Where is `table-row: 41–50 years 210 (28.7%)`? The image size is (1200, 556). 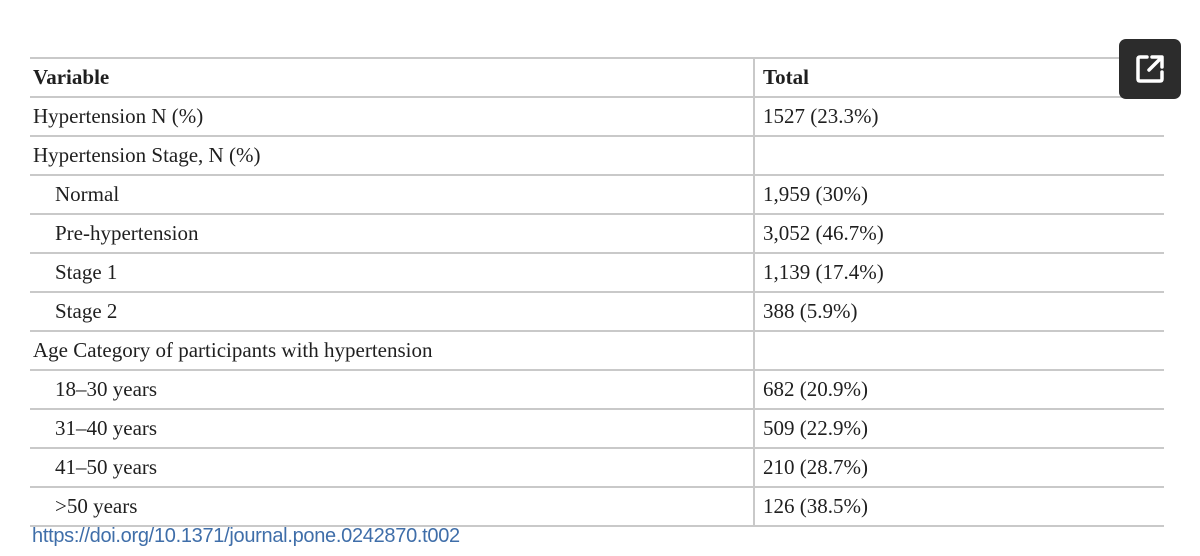 table-row: 41–50 years 210 (28.7%) is located at coordinates (597, 468).